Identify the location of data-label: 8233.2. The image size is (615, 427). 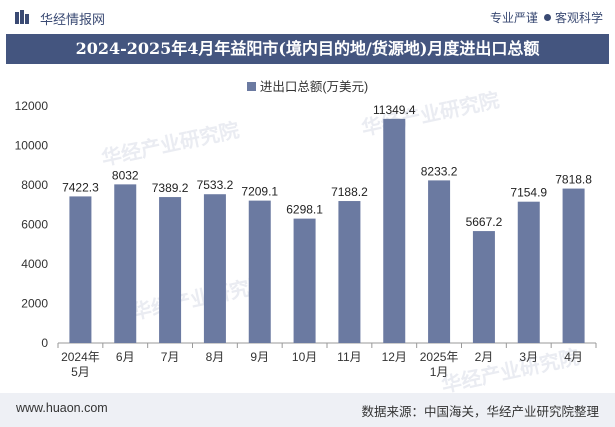
(439, 171).